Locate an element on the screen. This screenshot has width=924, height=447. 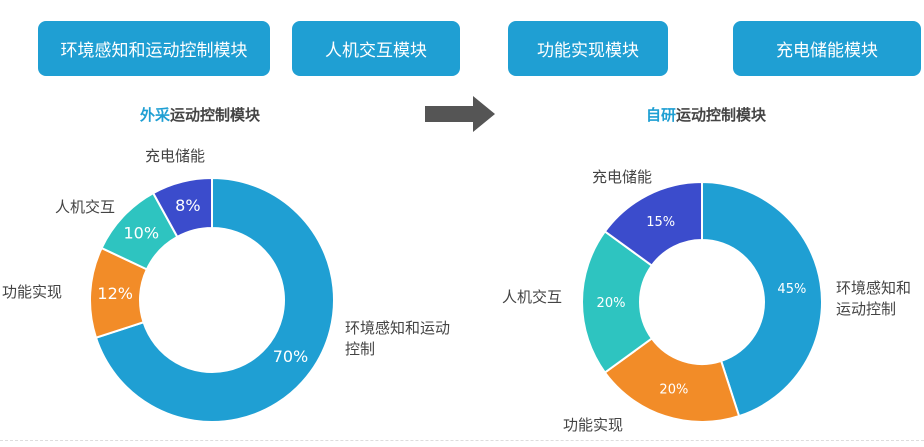
module-env-motion: 环境感知和运动控制模块 is located at coordinates (154, 48).